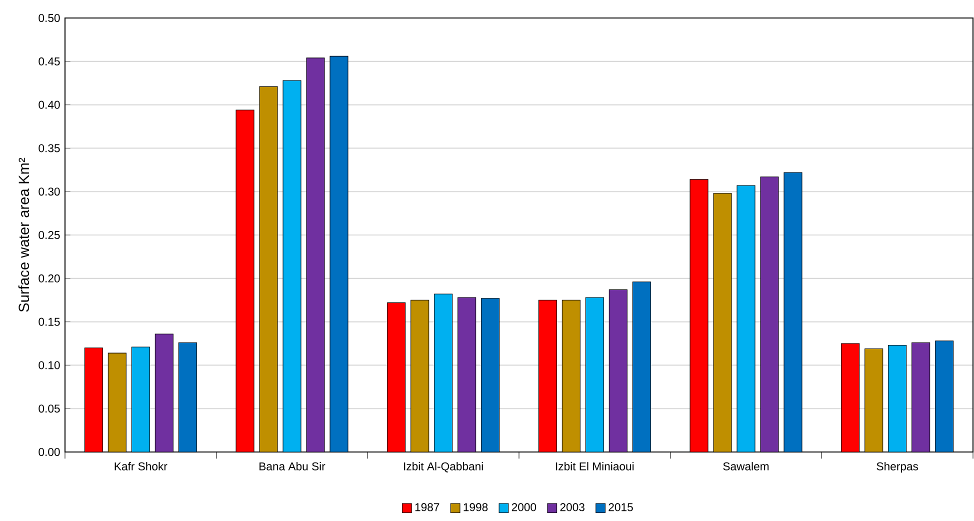 The height and width of the screenshot is (521, 974). What do you see at coordinates (746, 466) in the screenshot?
I see `x-tick-label: Sawalem` at bounding box center [746, 466].